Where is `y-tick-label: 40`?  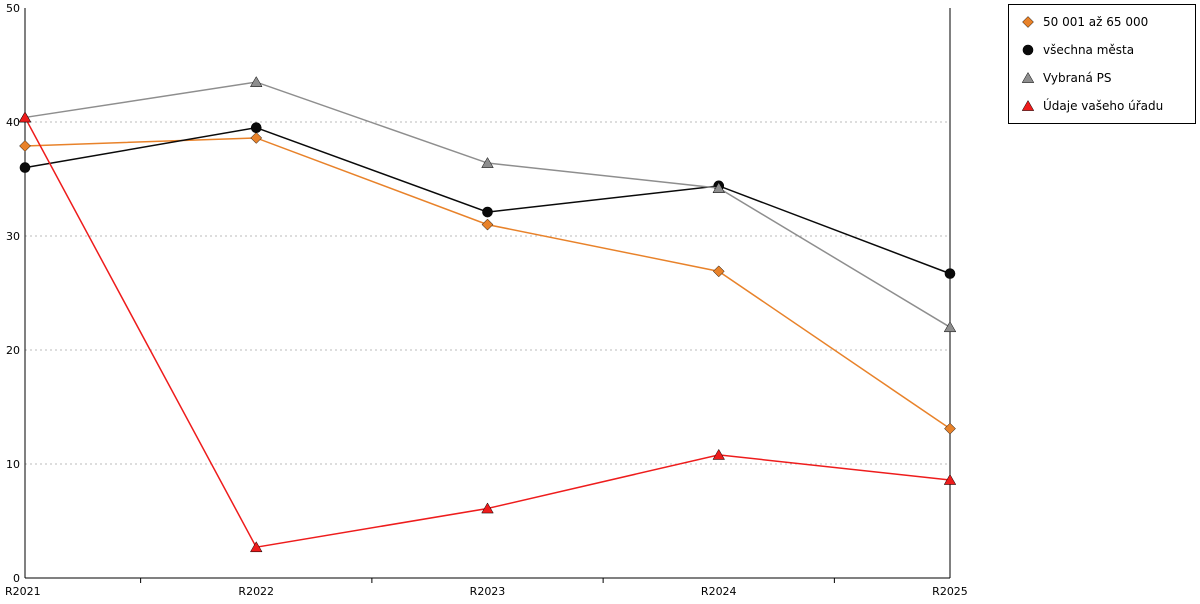
y-tick-label: 40 is located at coordinates (13, 122).